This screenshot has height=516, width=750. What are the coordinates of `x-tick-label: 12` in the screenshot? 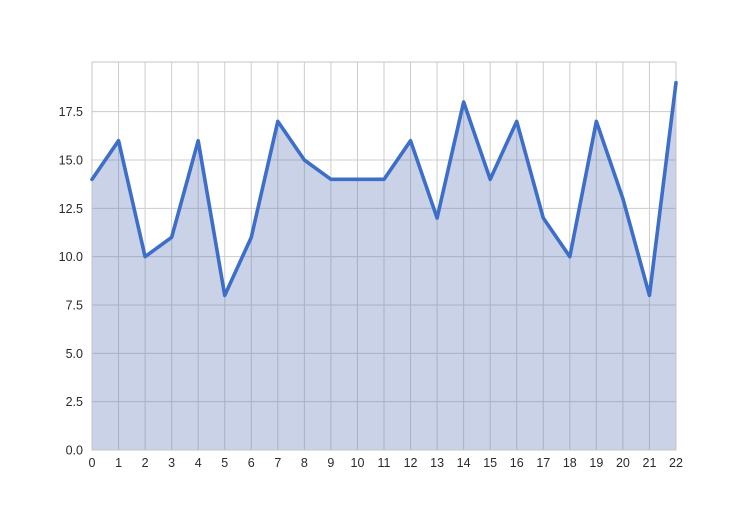 It's located at (411, 463).